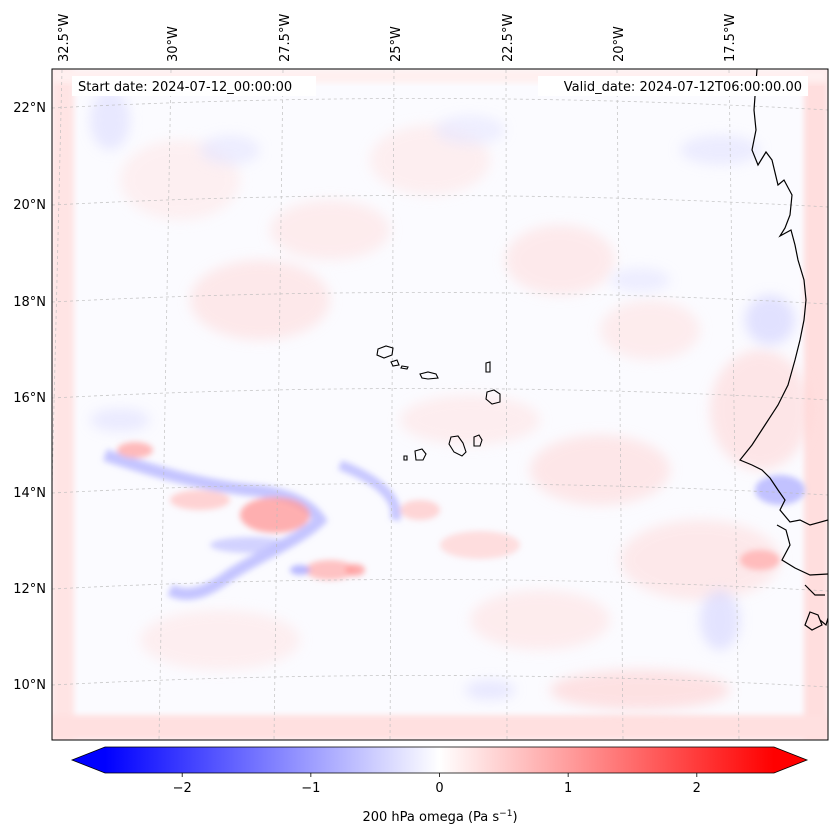  I want to click on lon-label: 27.5°W, so click(285, 38).